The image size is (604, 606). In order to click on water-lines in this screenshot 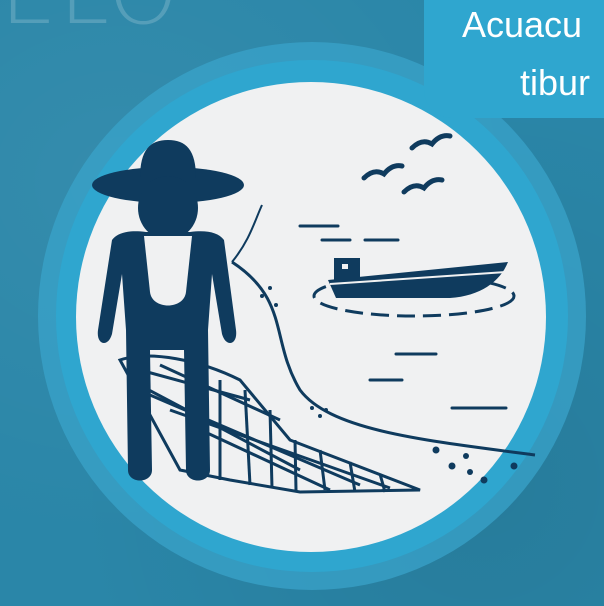, I will do `click(403, 317)`.